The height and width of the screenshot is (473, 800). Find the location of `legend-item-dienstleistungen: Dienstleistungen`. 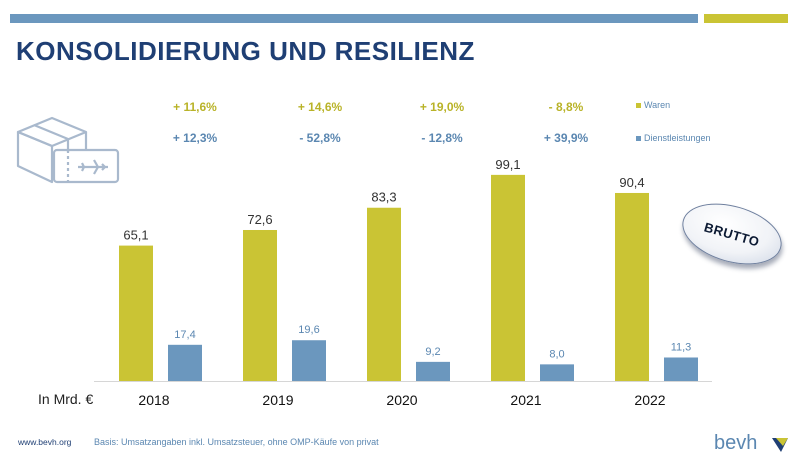

legend-item-dienstleistungen: Dienstleistungen is located at coordinates (673, 138).